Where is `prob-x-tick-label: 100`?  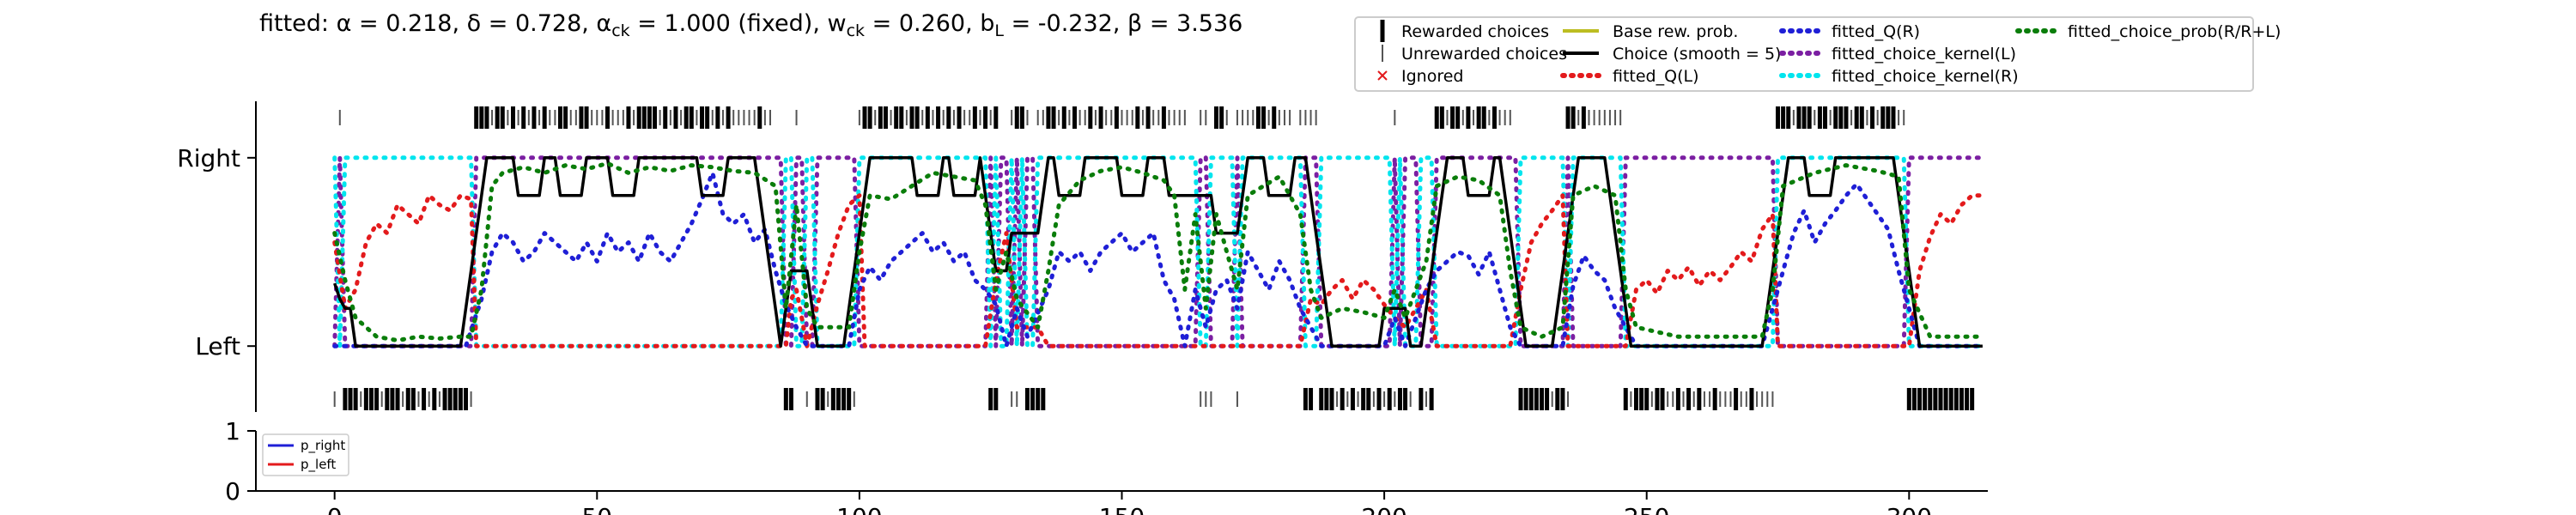
prob-x-tick-label: 100 is located at coordinates (859, 509).